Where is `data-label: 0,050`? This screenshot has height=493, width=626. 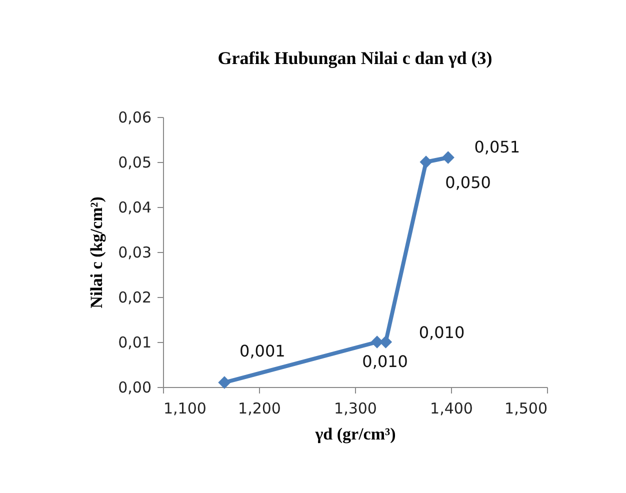
data-label: 0,050 is located at coordinates (468, 182).